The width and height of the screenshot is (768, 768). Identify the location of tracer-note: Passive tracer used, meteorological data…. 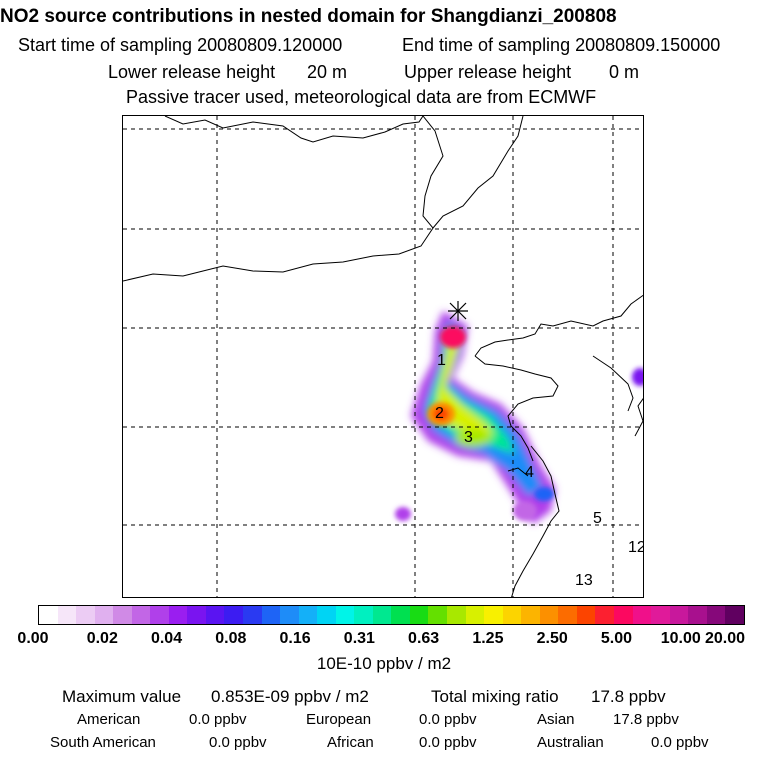
(361, 97).